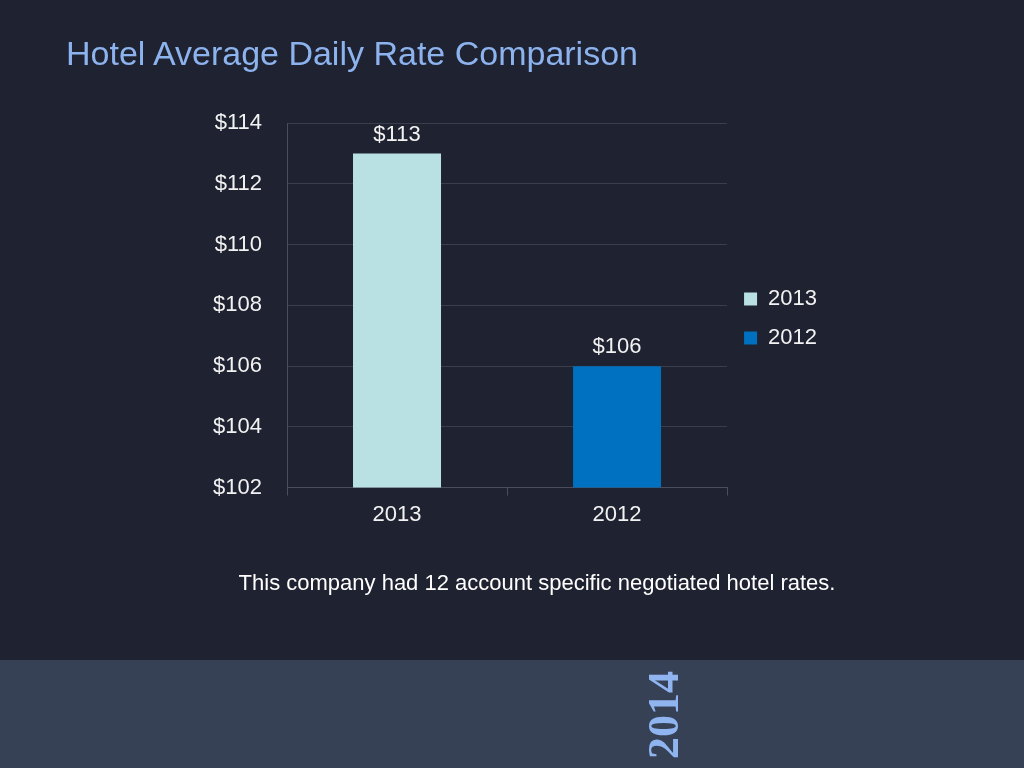 This screenshot has height=768, width=1024. Describe the element at coordinates (237, 365) in the screenshot. I see `y-tick-label: $106` at that location.